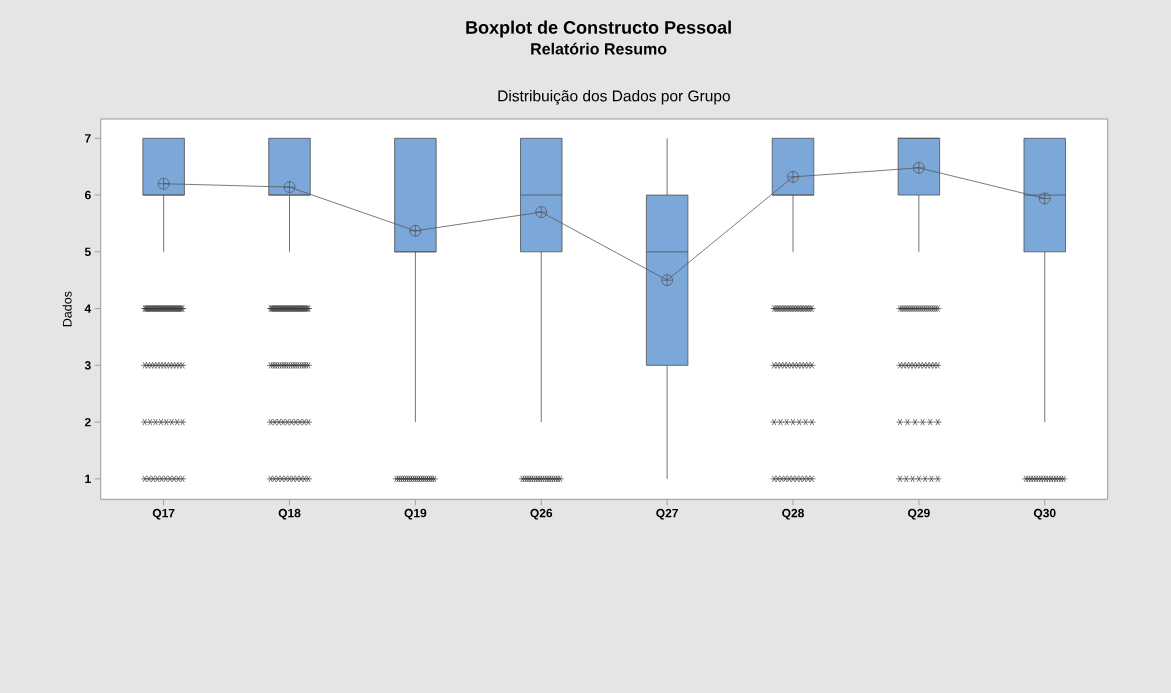 The width and height of the screenshot is (1171, 693). What do you see at coordinates (793, 514) in the screenshot?
I see `x-tick-label: Q28` at bounding box center [793, 514].